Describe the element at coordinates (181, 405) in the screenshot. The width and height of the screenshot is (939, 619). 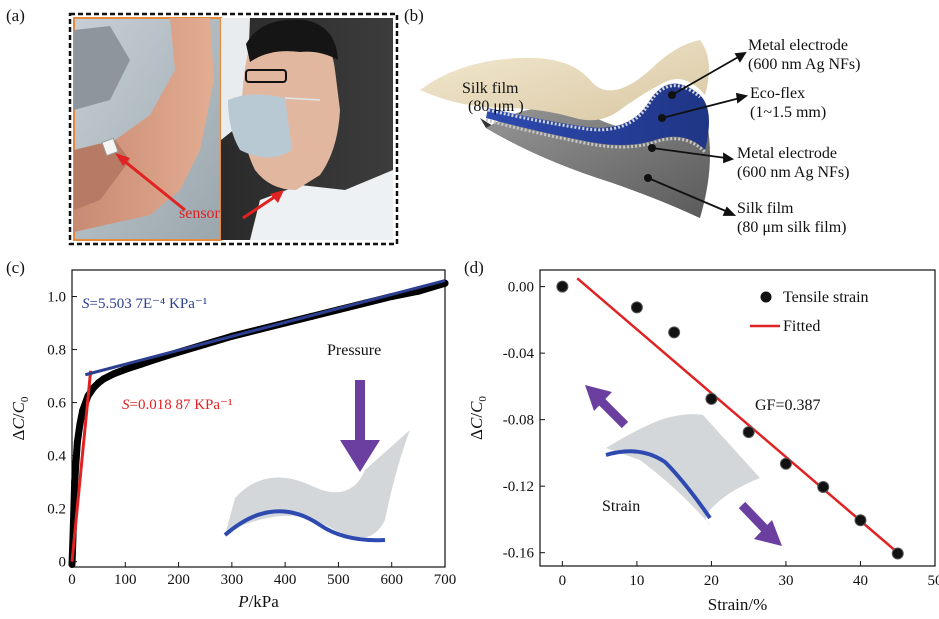
I see `fit-red-value: =0.018 87 KPa⁻¹` at that location.